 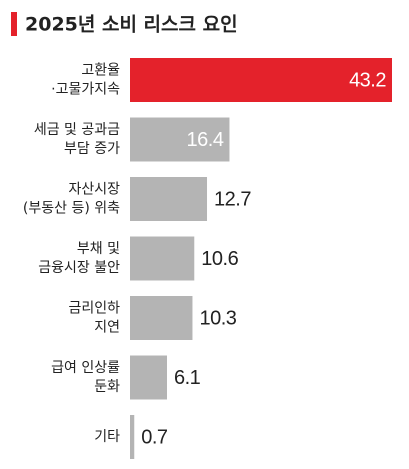 I want to click on value-label: 12.7, so click(x=232, y=199).